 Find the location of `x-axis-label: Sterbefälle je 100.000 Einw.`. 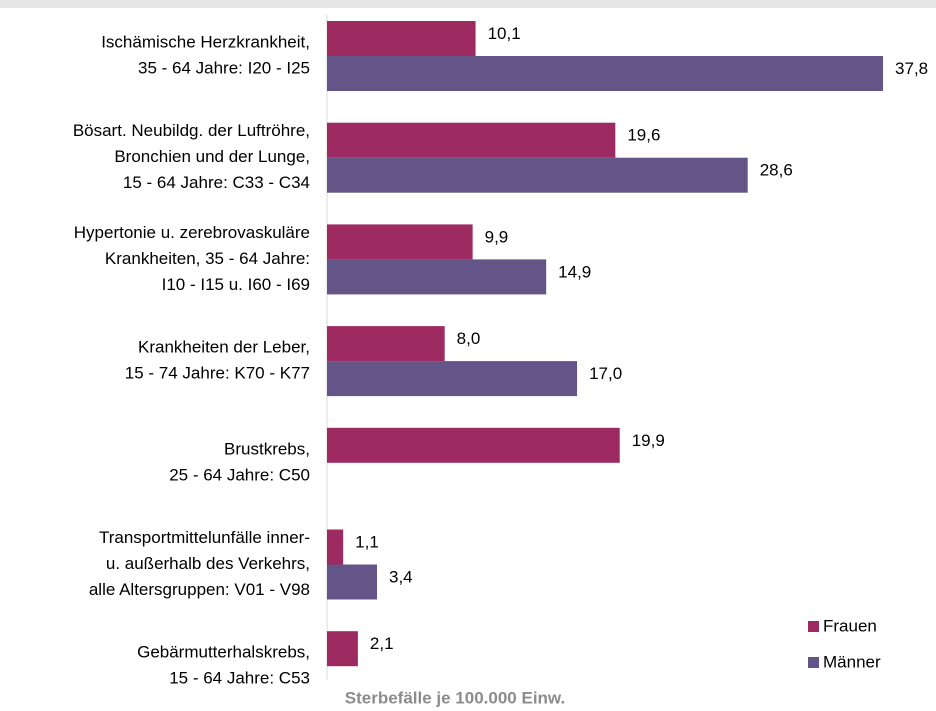

x-axis-label: Sterbefälle je 100.000 Einw. is located at coordinates (455, 697).